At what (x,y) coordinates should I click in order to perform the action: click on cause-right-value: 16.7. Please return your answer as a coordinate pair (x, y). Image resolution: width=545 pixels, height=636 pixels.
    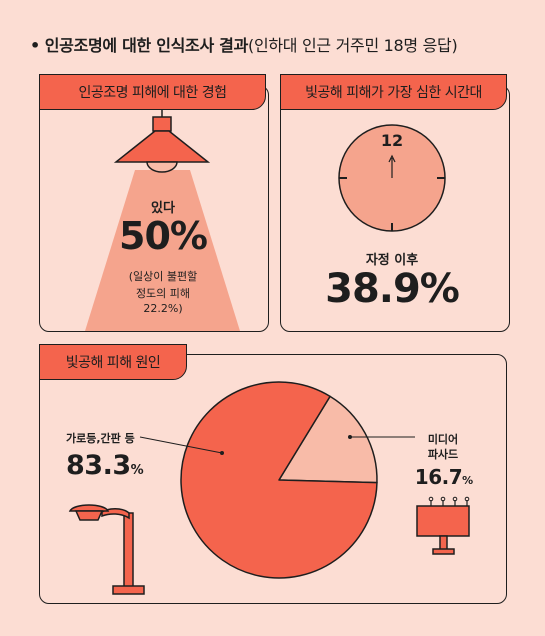
    Looking at the image, I should click on (438, 477).